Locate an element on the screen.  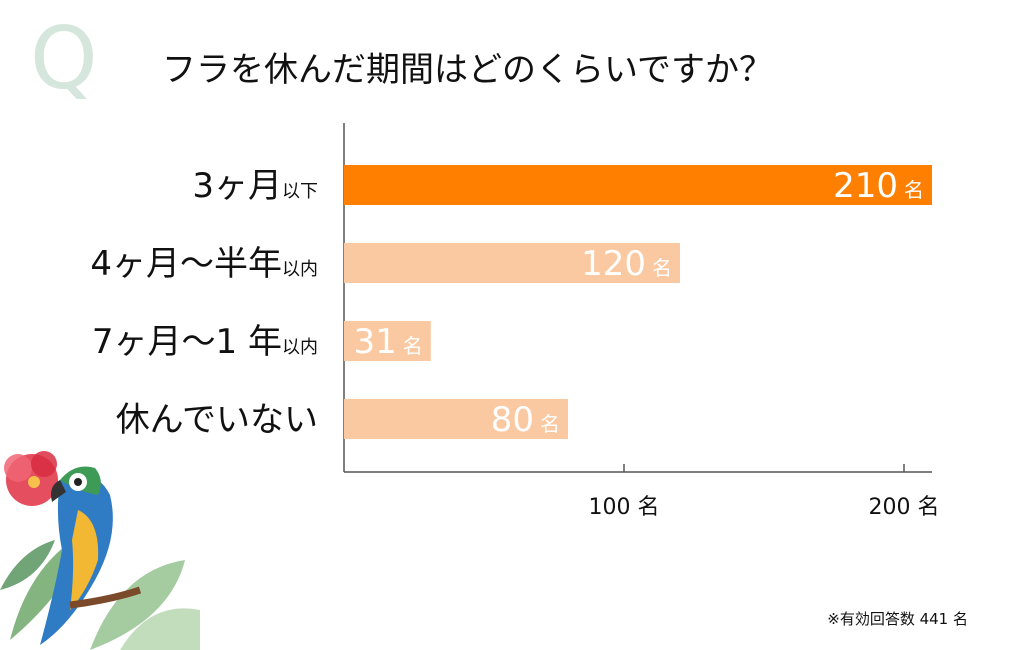
category-label-main: 3ヶ月 is located at coordinates (237, 186).